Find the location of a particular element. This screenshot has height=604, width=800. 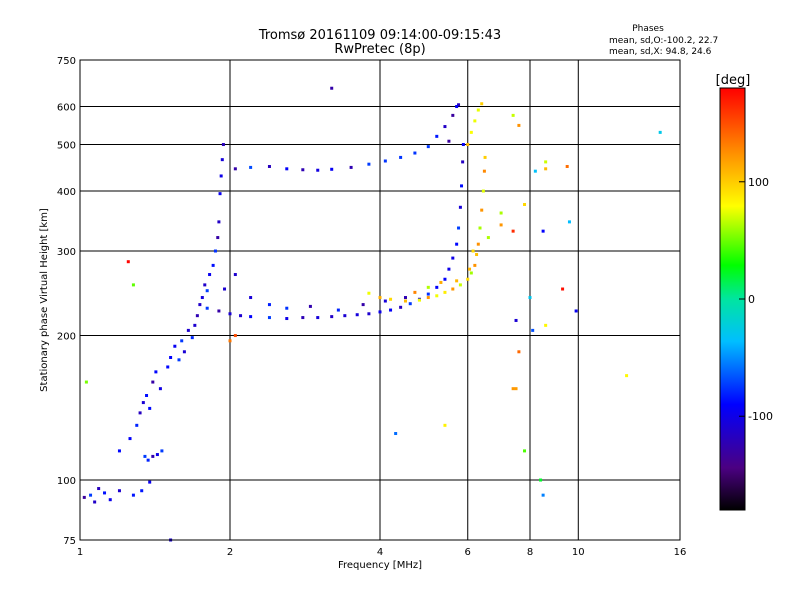

y-tick-label: 400 is located at coordinates (66, 192).